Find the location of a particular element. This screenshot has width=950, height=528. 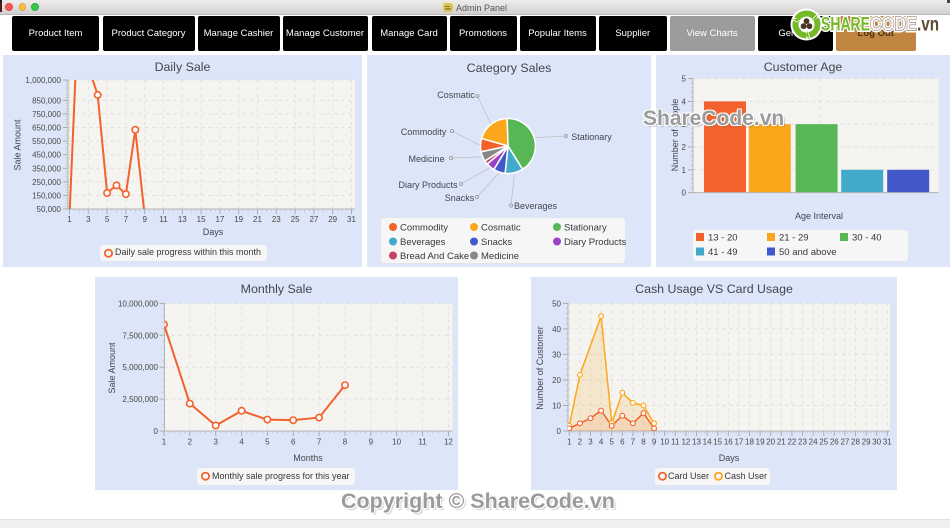

svg-text: 13 is located at coordinates (696, 441).